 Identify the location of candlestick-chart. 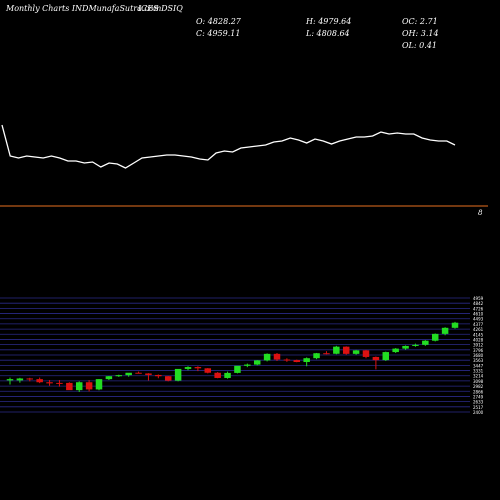
(232, 356).